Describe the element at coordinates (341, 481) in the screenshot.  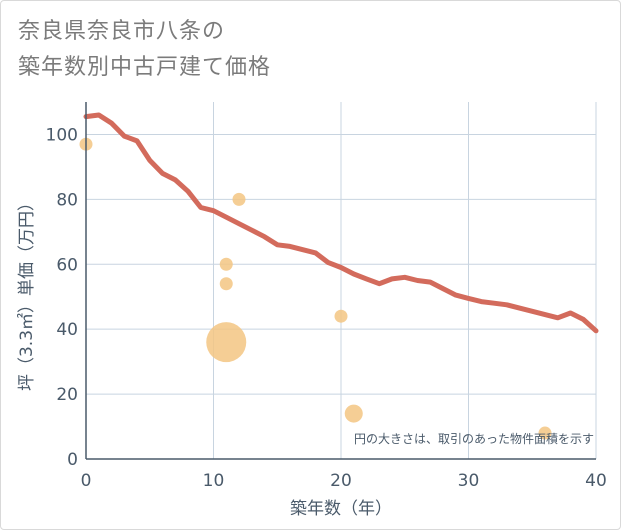
I see `x-tick-label: 20` at that location.